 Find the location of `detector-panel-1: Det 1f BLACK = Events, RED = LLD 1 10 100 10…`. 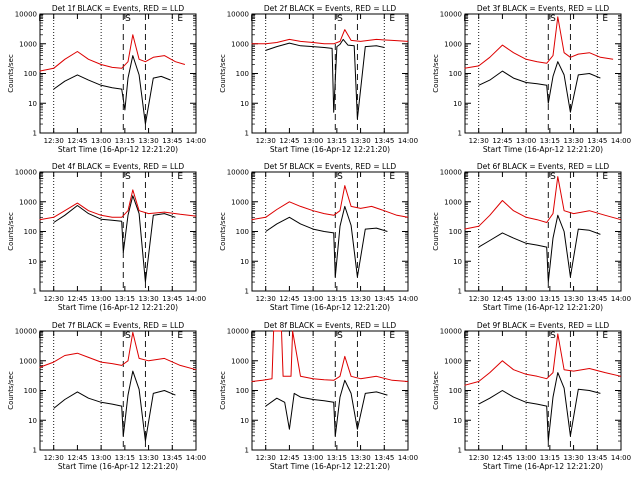

detector-panel-1: Det 1f BLACK = Events, RED = LLD 1 10 100 10… is located at coordinates (106, 79).